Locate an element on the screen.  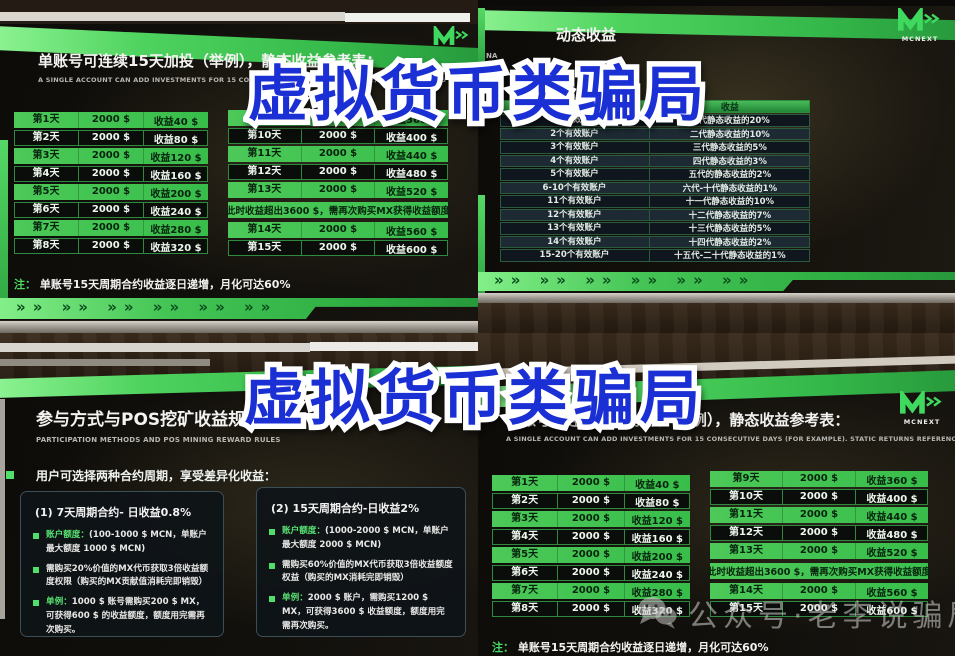
intro-line: 用户可选择两种合约周期，享受差异化收益： is located at coordinates (156, 476).